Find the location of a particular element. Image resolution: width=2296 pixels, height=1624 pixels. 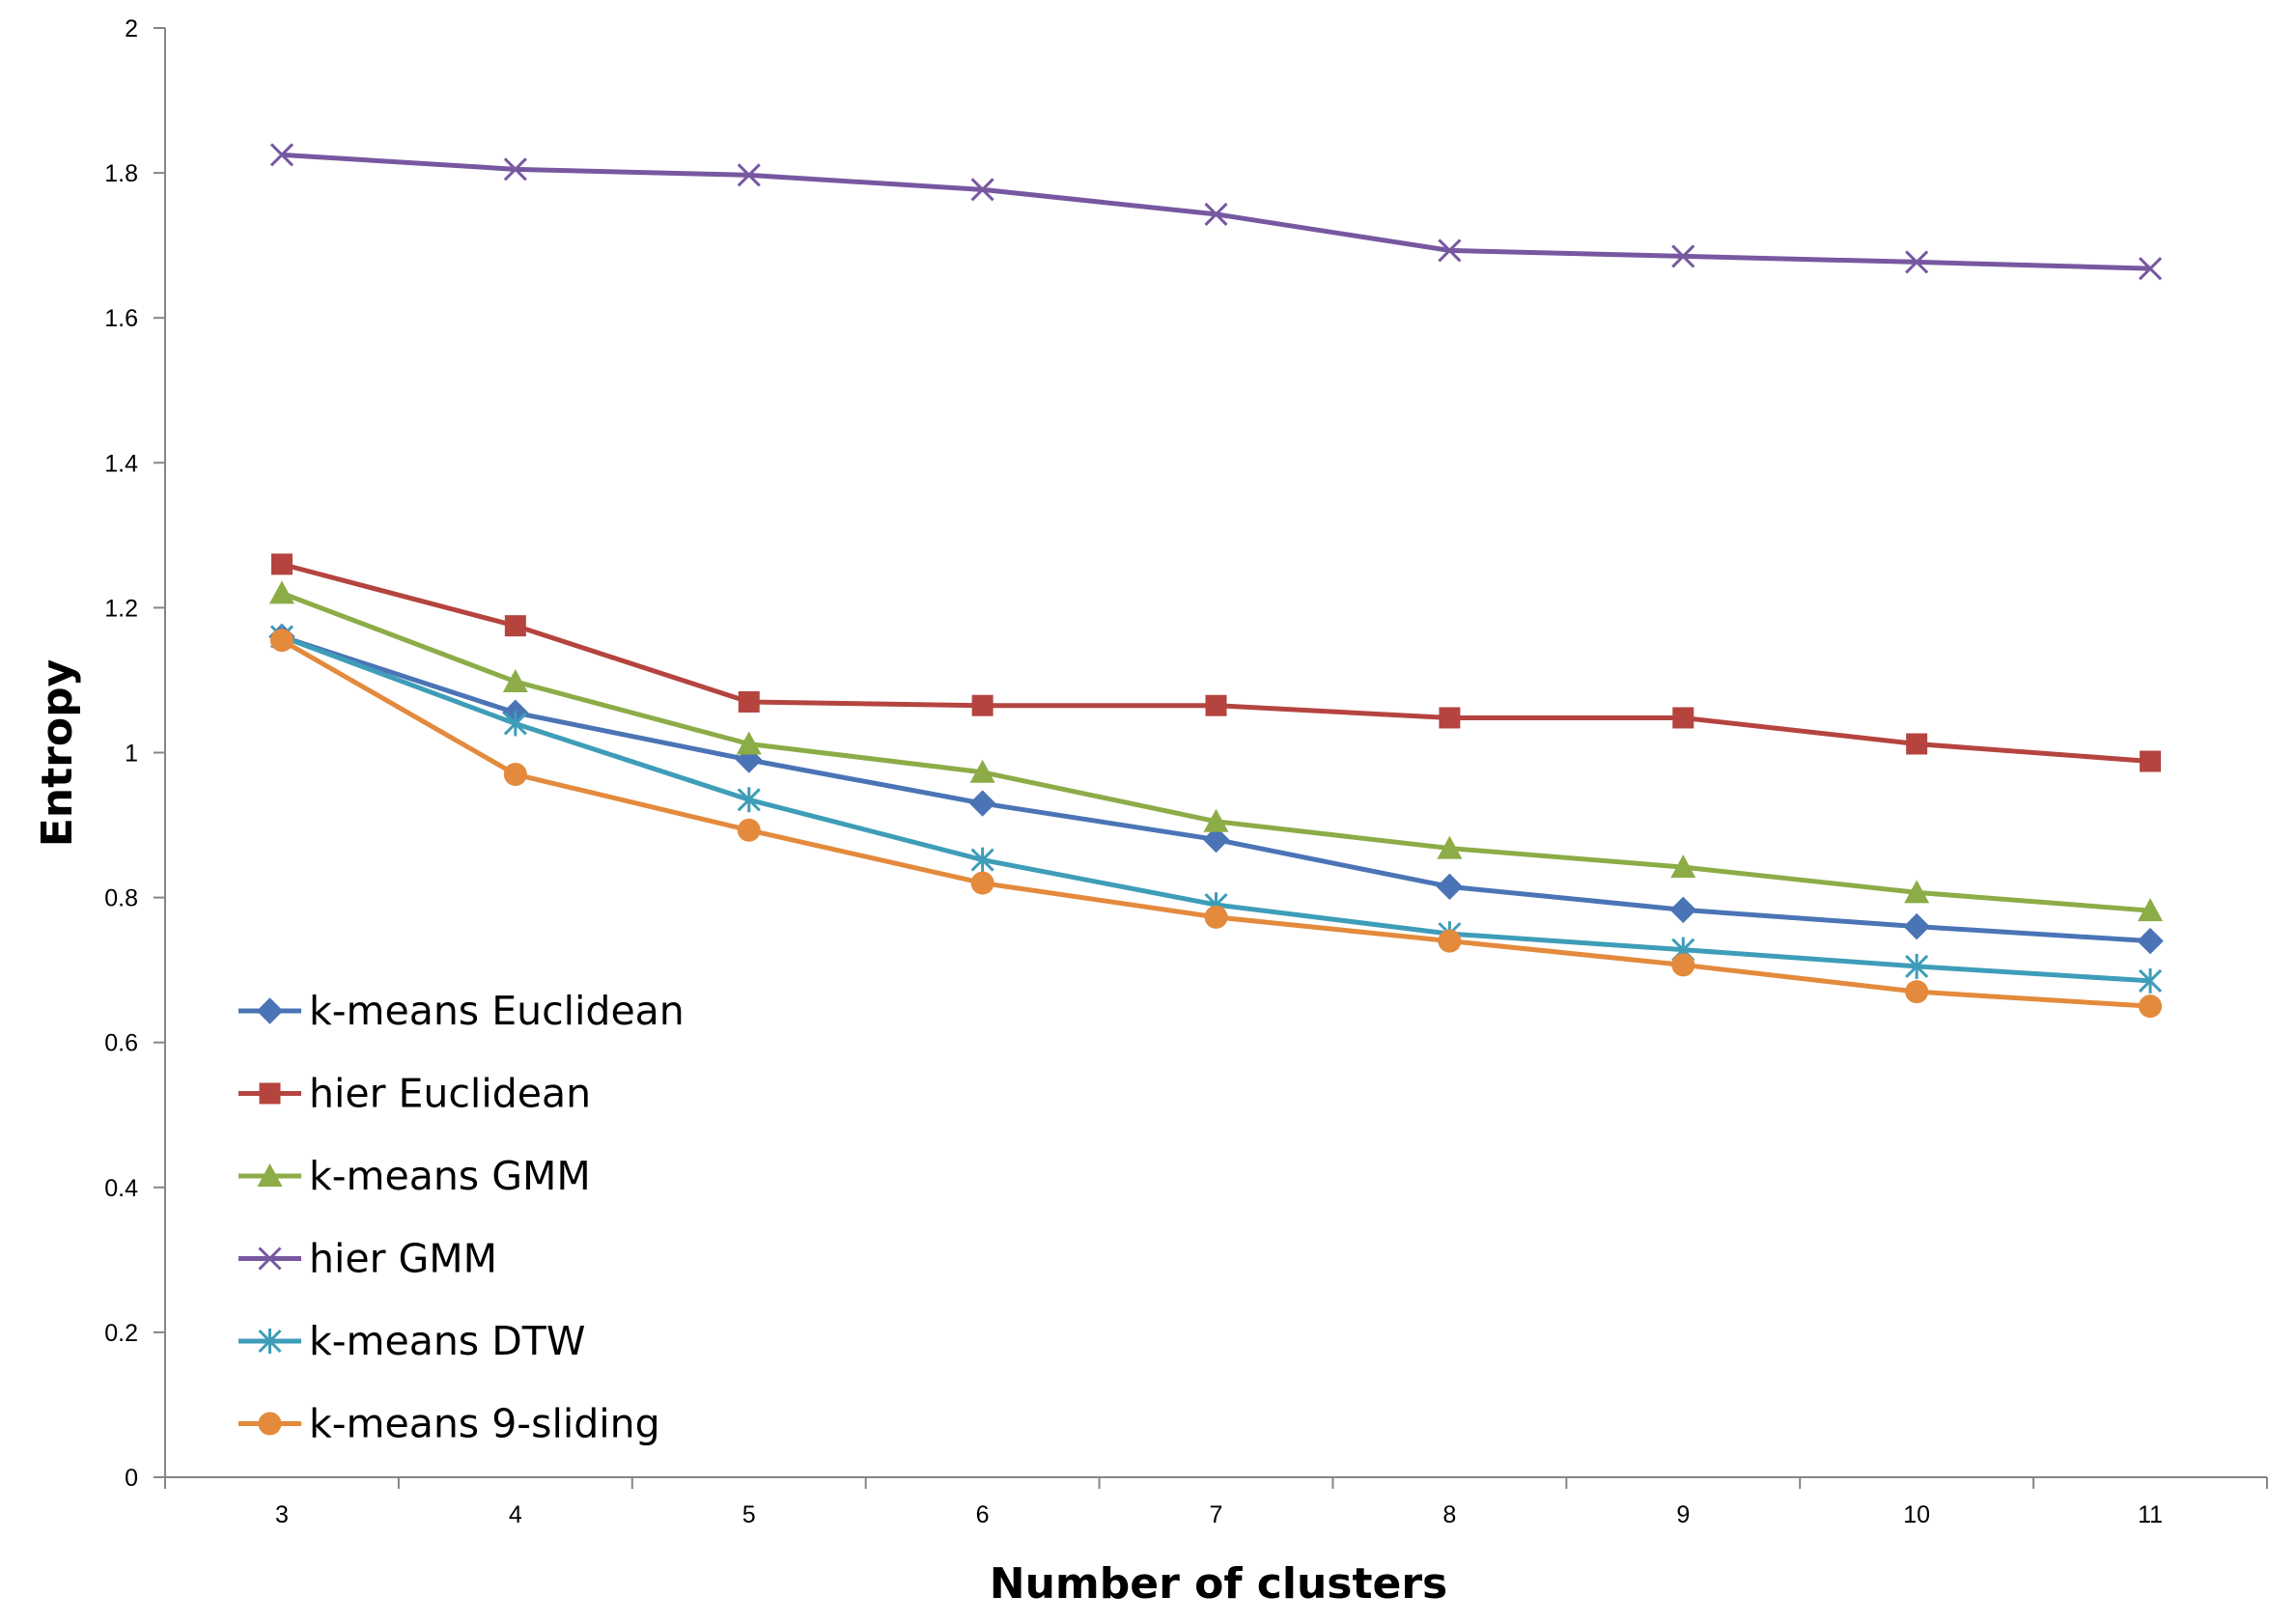

y-tick-label: 1.8 is located at coordinates (121, 174).